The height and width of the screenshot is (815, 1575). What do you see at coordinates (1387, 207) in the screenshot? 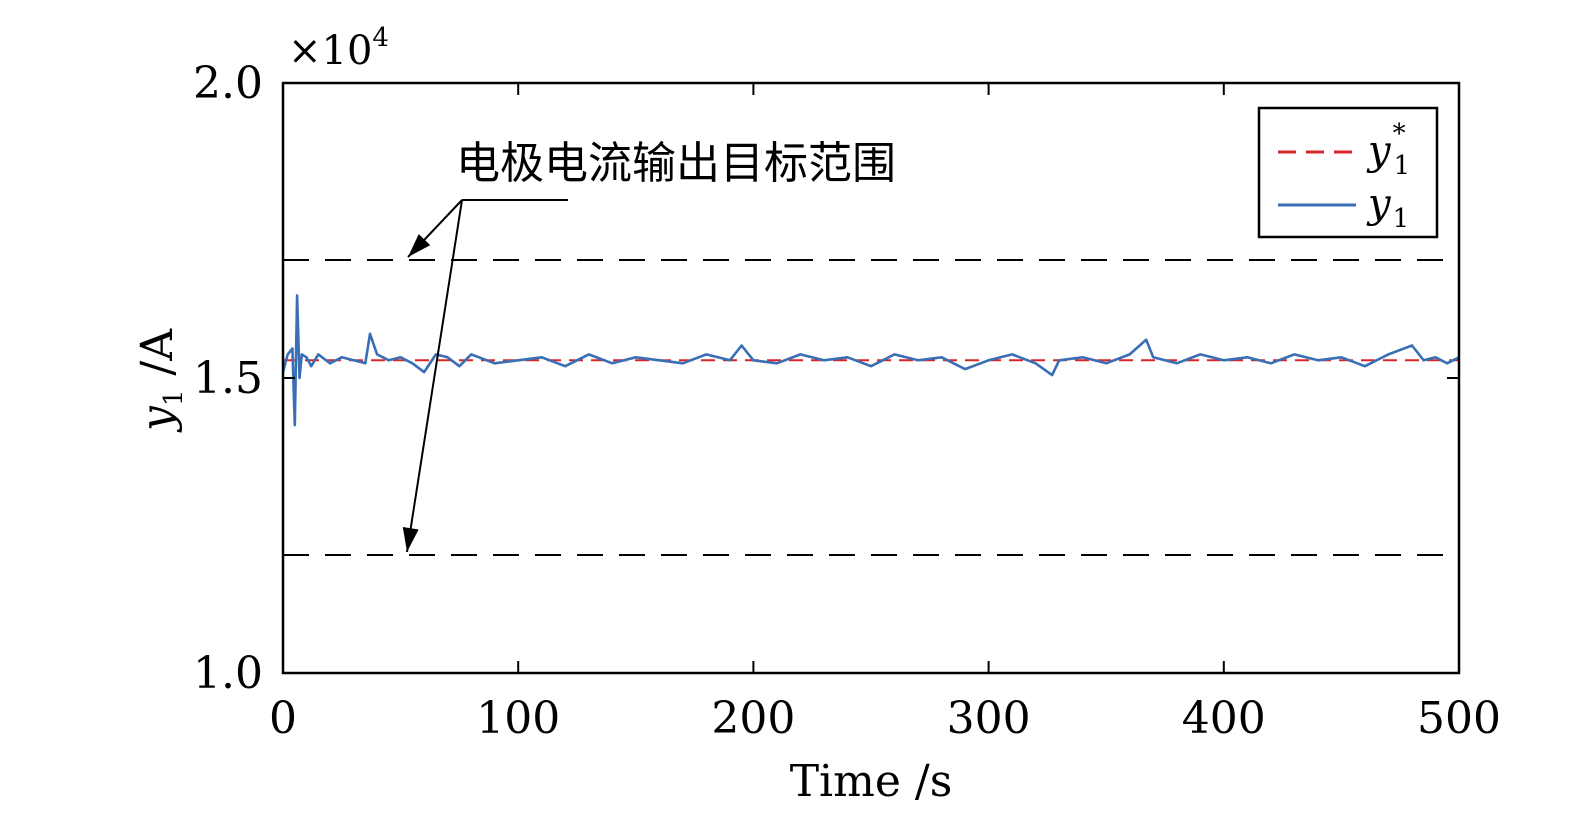
I see `legend-label: y1` at bounding box center [1387, 207].